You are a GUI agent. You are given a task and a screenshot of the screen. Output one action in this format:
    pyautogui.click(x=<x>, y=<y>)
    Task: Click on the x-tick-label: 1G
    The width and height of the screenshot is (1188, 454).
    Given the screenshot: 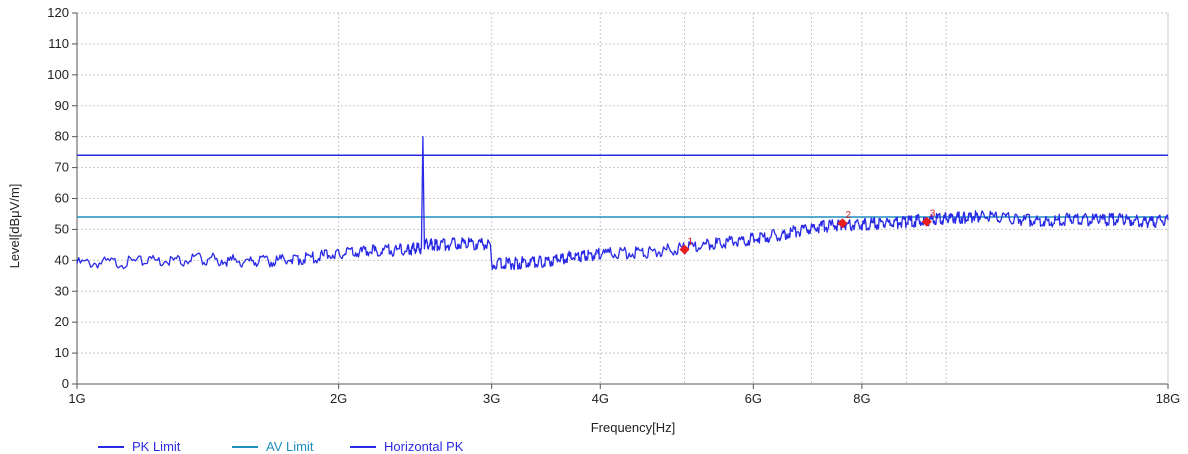 What is the action you would take?
    pyautogui.click(x=76, y=398)
    